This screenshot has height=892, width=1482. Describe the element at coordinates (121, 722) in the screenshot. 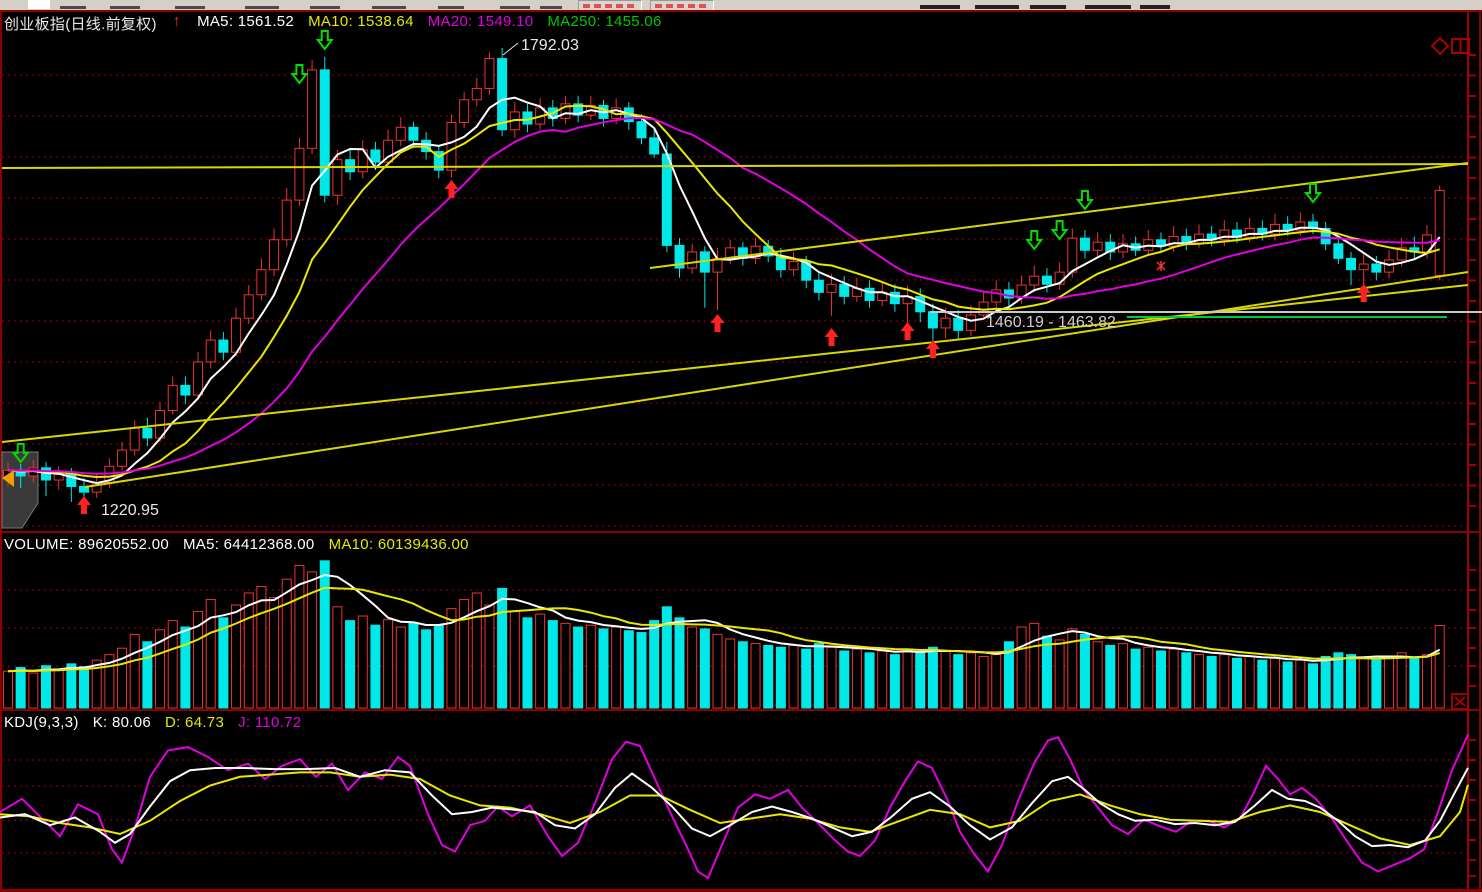

I see `kdj-label-1: K: 80.06` at that location.